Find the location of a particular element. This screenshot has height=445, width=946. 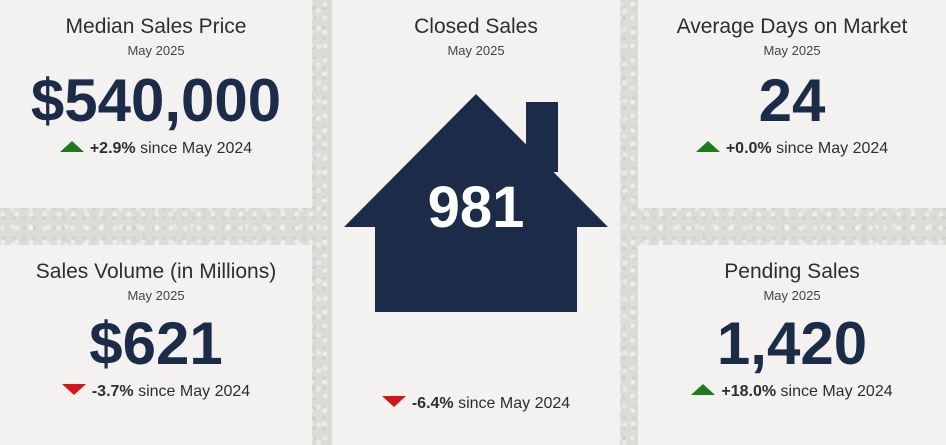

card-value: 1,420 is located at coordinates (792, 343).